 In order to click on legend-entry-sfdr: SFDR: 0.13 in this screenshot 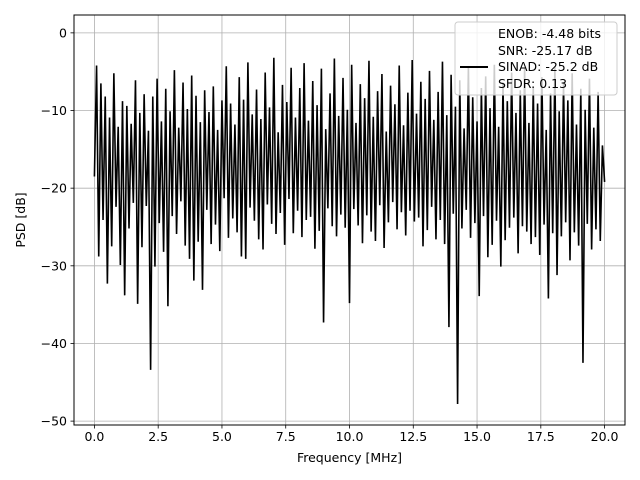, I will do `click(532, 83)`.